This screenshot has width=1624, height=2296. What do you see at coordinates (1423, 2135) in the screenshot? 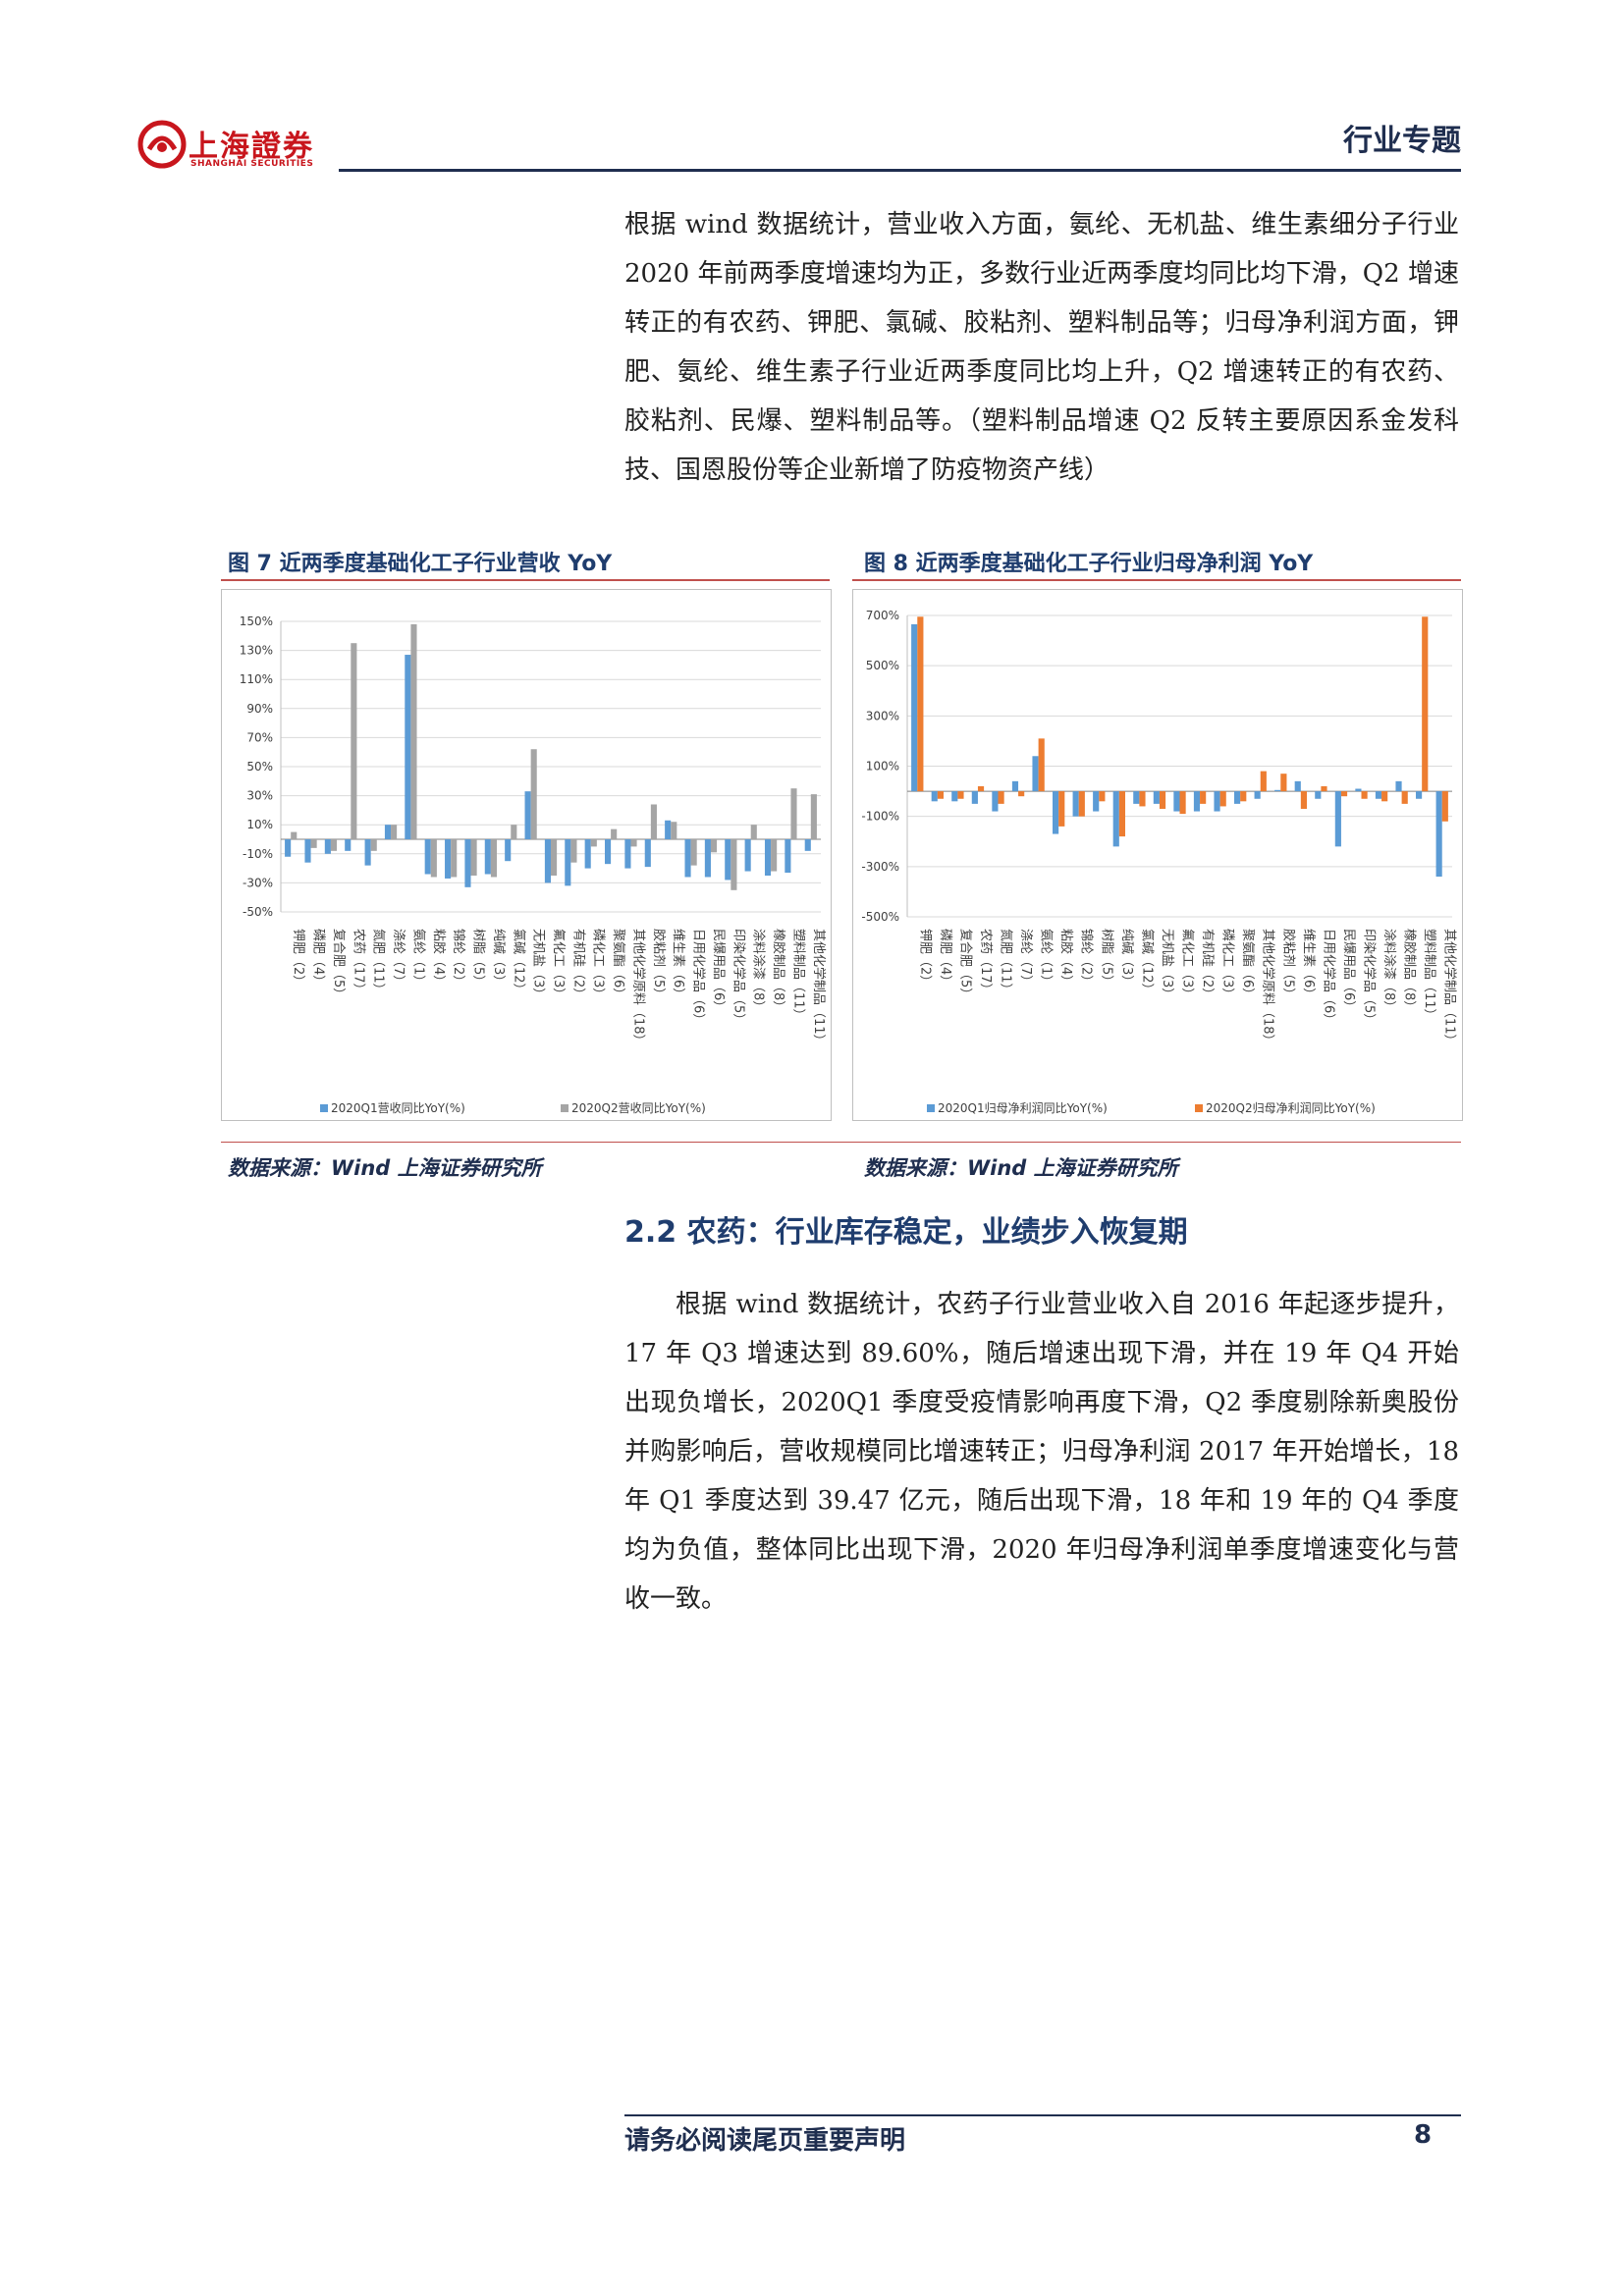
I see `page-number: 8` at bounding box center [1423, 2135].